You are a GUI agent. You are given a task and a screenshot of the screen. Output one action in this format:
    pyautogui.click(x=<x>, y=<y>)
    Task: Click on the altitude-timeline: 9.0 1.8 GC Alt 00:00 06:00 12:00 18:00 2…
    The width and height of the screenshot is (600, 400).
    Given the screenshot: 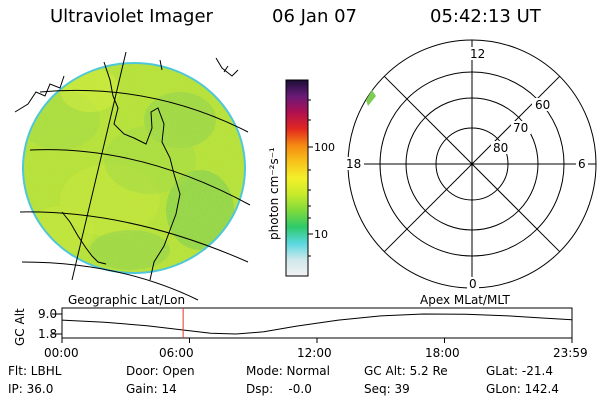 What is the action you would take?
    pyautogui.click(x=300, y=333)
    